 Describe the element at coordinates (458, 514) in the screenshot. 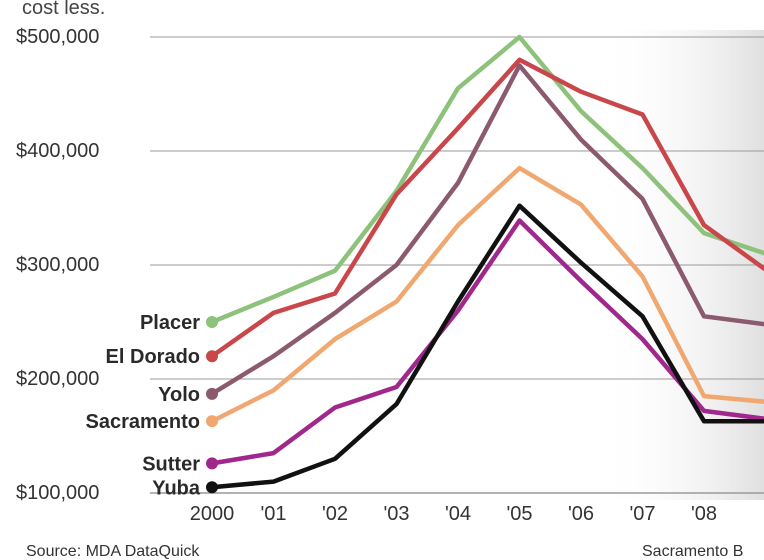

I see `x-tick-label: '04` at that location.